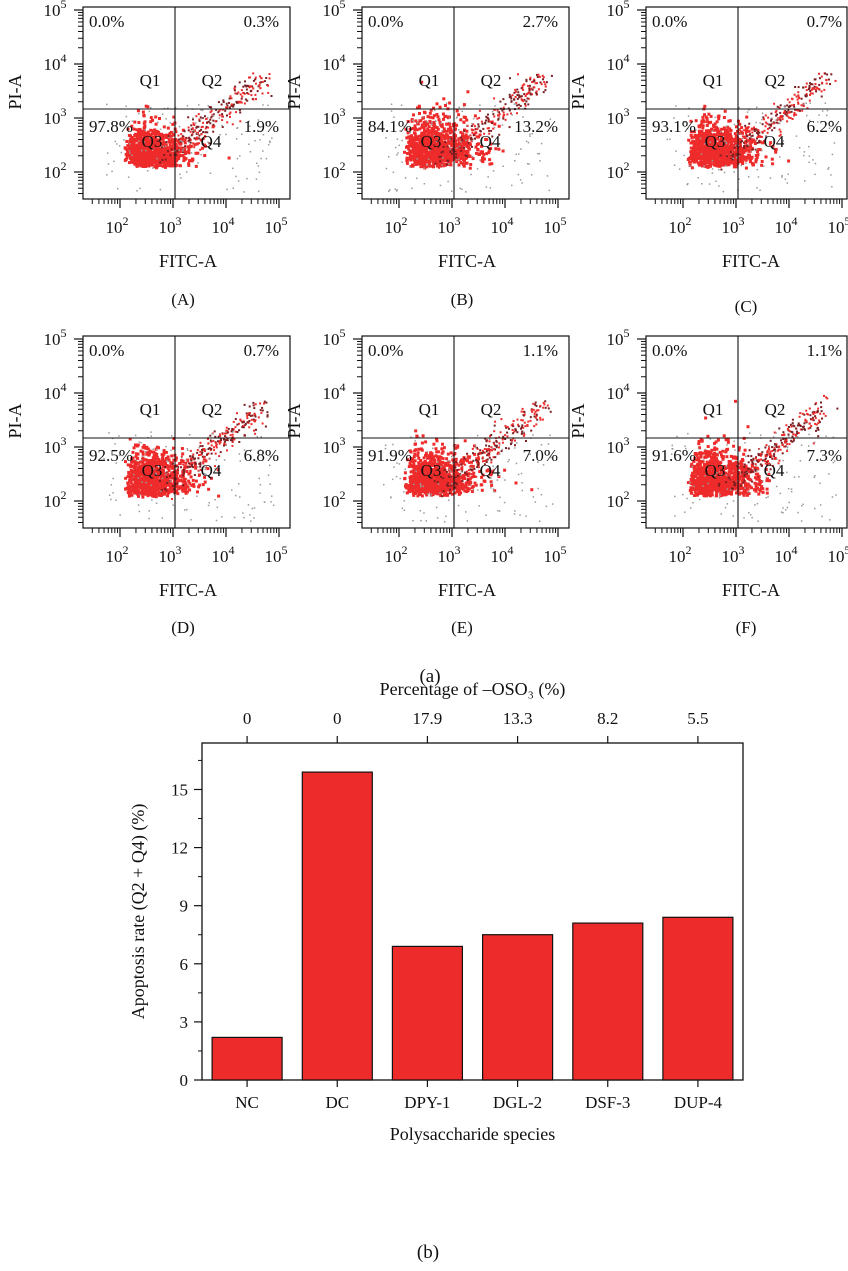  What do you see at coordinates (334, 10) in the screenshot?
I see `y-tick-label: 105` at bounding box center [334, 10].